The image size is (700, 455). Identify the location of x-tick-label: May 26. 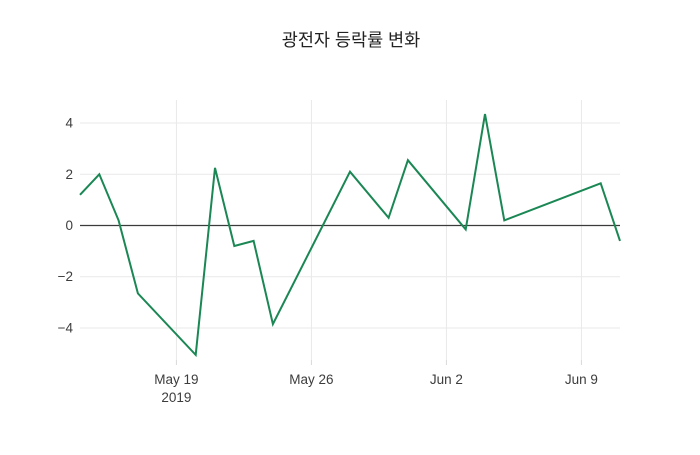
(311, 379).